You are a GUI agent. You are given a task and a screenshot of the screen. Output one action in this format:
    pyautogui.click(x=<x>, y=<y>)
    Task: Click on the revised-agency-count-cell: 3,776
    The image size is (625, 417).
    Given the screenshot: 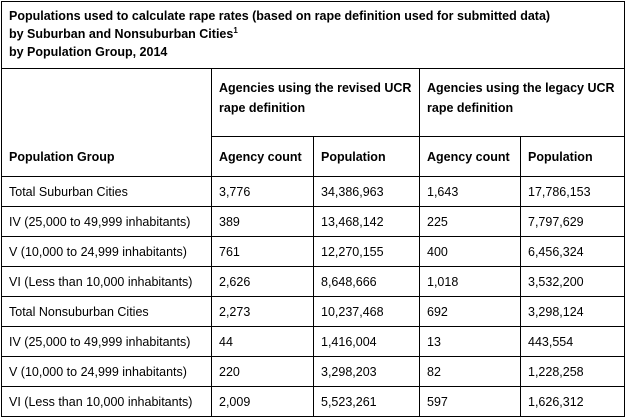 What is the action you would take?
    pyautogui.click(x=262, y=191)
    